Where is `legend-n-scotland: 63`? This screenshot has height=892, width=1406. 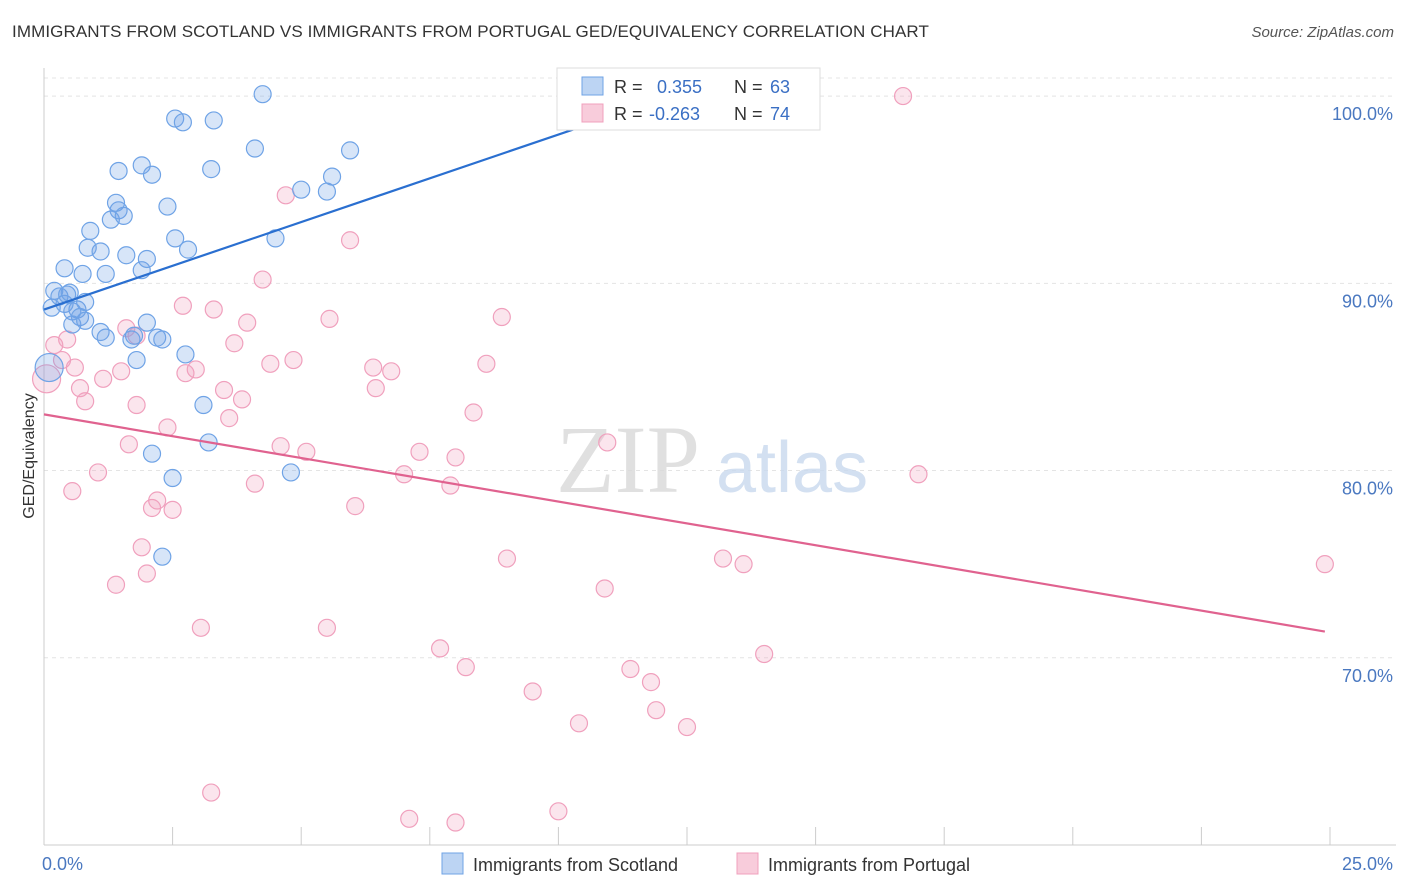
legend-n-scotland: 63 is located at coordinates (780, 87).